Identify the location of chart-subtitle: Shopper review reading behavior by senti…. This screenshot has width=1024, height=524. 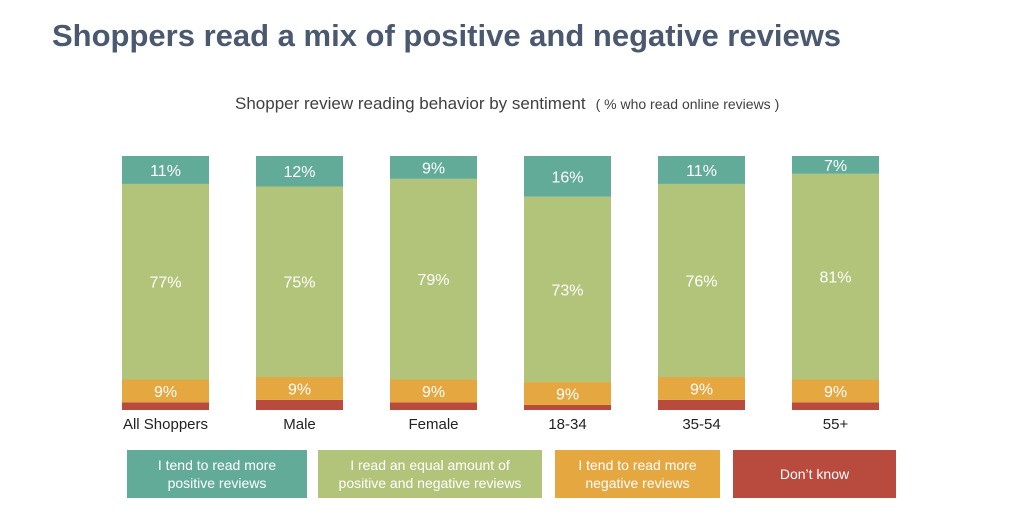
(507, 104).